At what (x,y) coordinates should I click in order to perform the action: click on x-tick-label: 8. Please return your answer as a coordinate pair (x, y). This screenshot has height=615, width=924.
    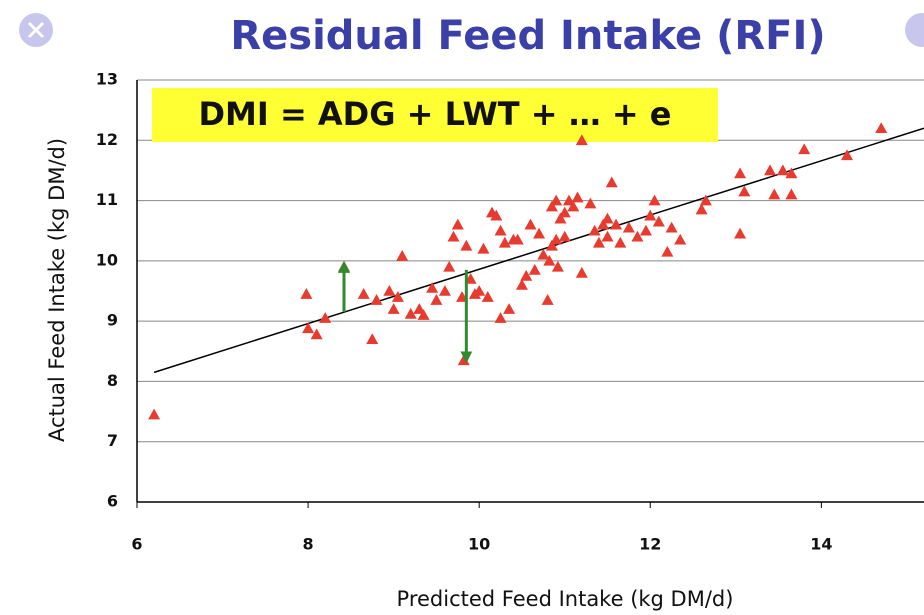
    Looking at the image, I should click on (308, 544).